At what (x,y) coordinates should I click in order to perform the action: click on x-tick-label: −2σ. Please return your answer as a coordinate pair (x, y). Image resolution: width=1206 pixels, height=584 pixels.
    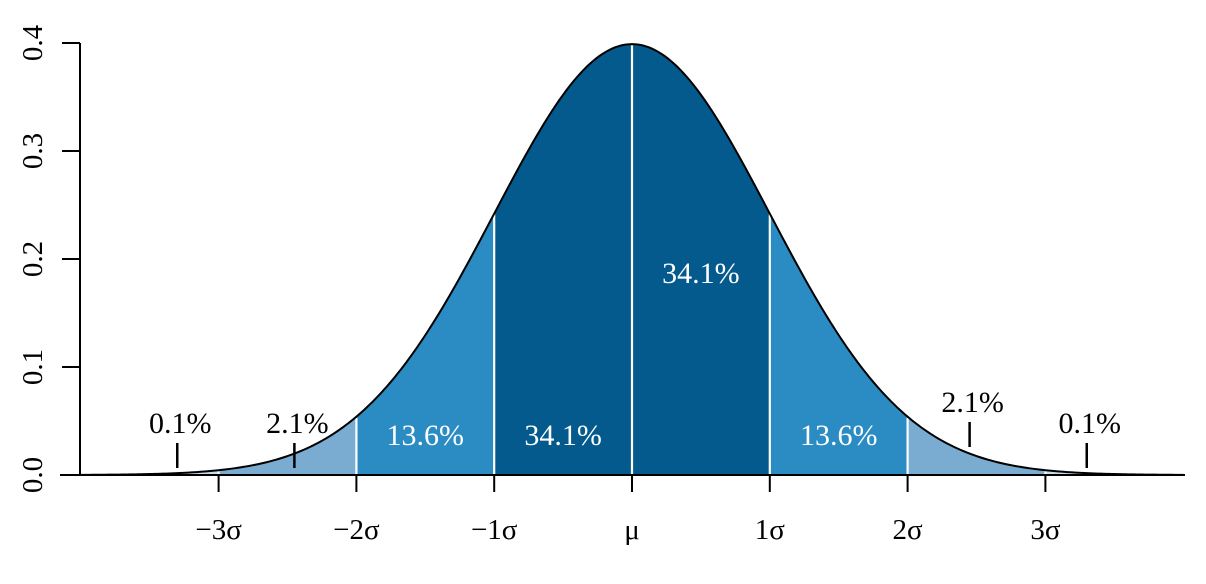
    Looking at the image, I should click on (356, 530).